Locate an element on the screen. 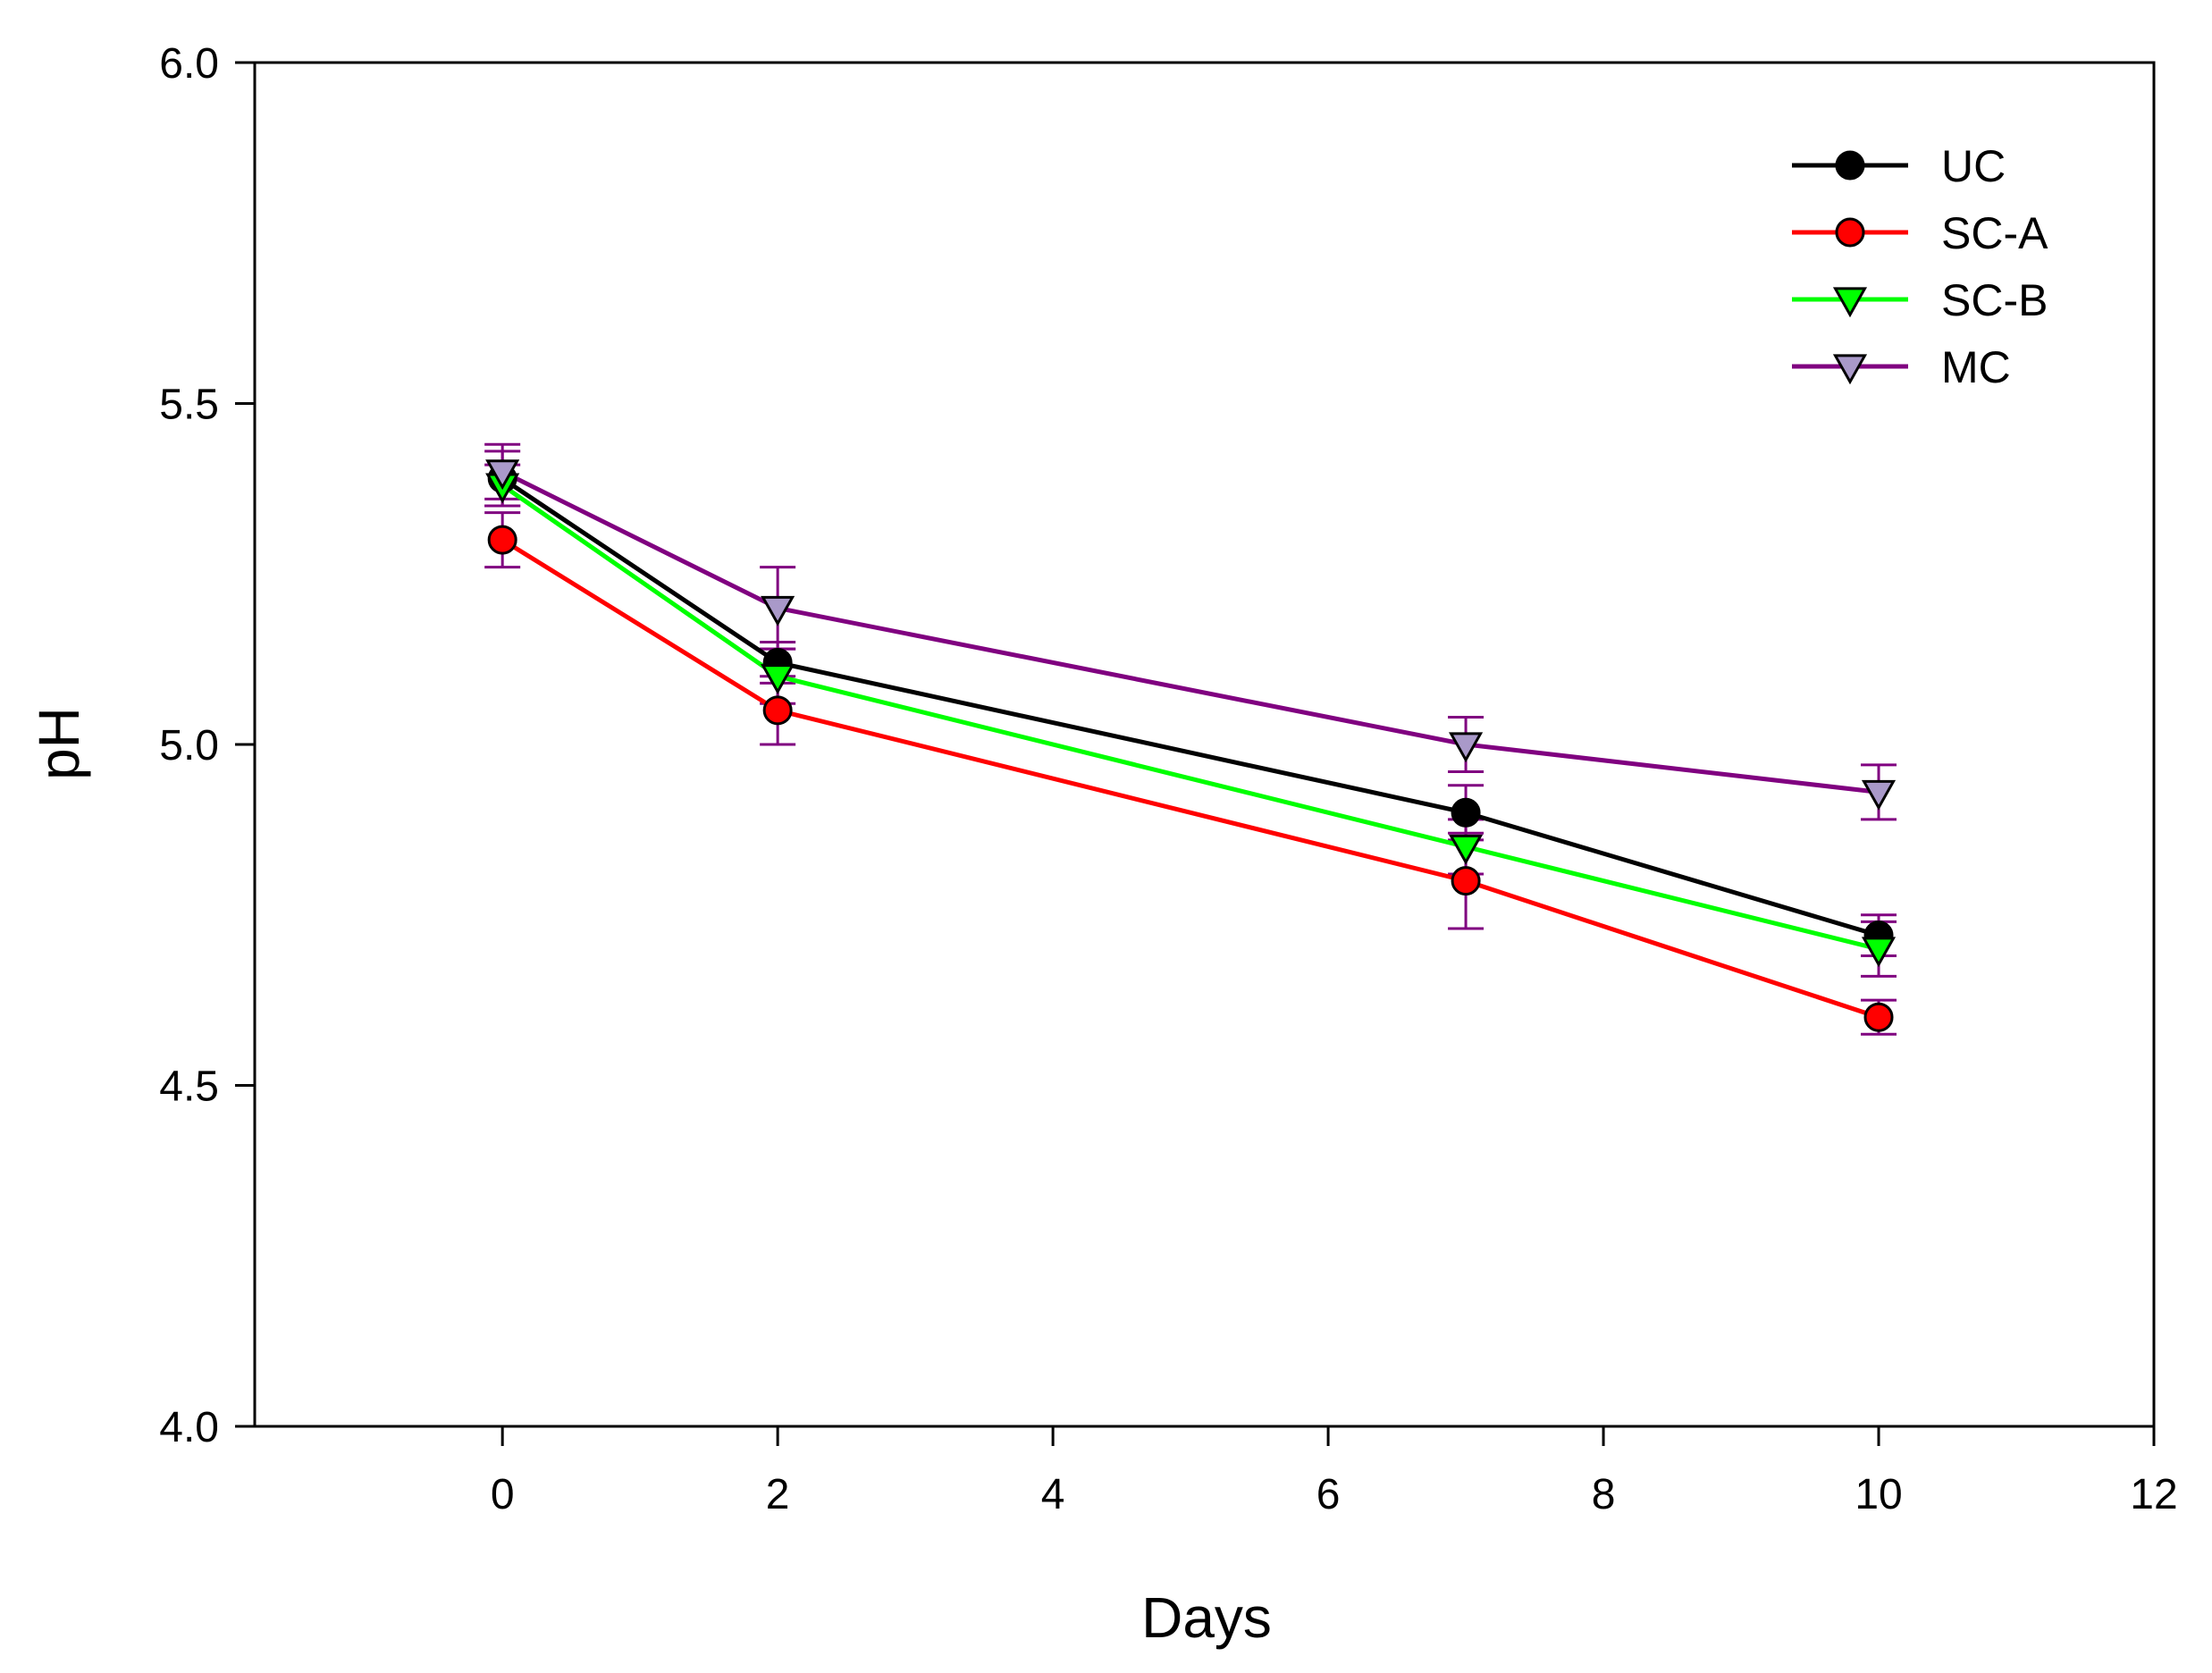  y-axis: 4.0 4.5 5.0 5.5 6.0 is located at coordinates (207, 745).